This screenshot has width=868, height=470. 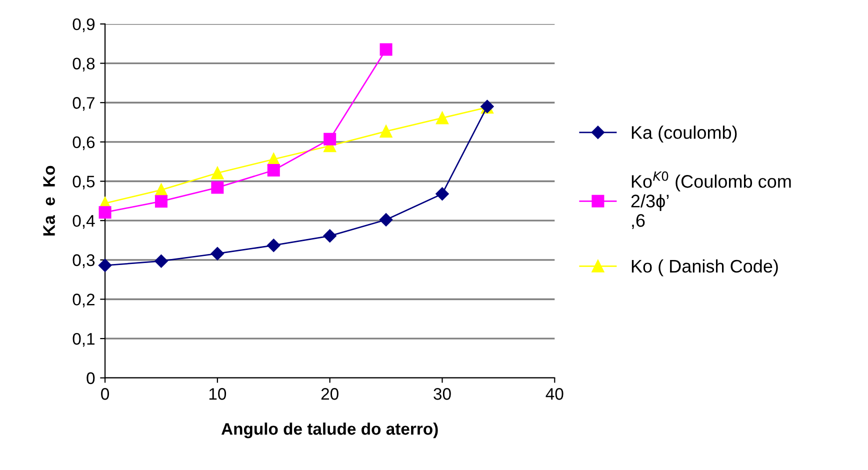 I want to click on y-tick-label: 0, so click(x=90, y=378).